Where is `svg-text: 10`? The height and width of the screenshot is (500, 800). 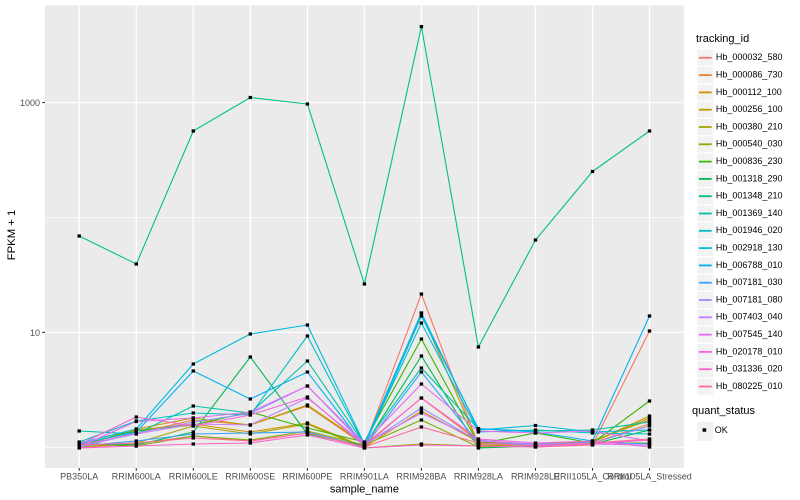 svg-text: 10 is located at coordinates (35, 333).